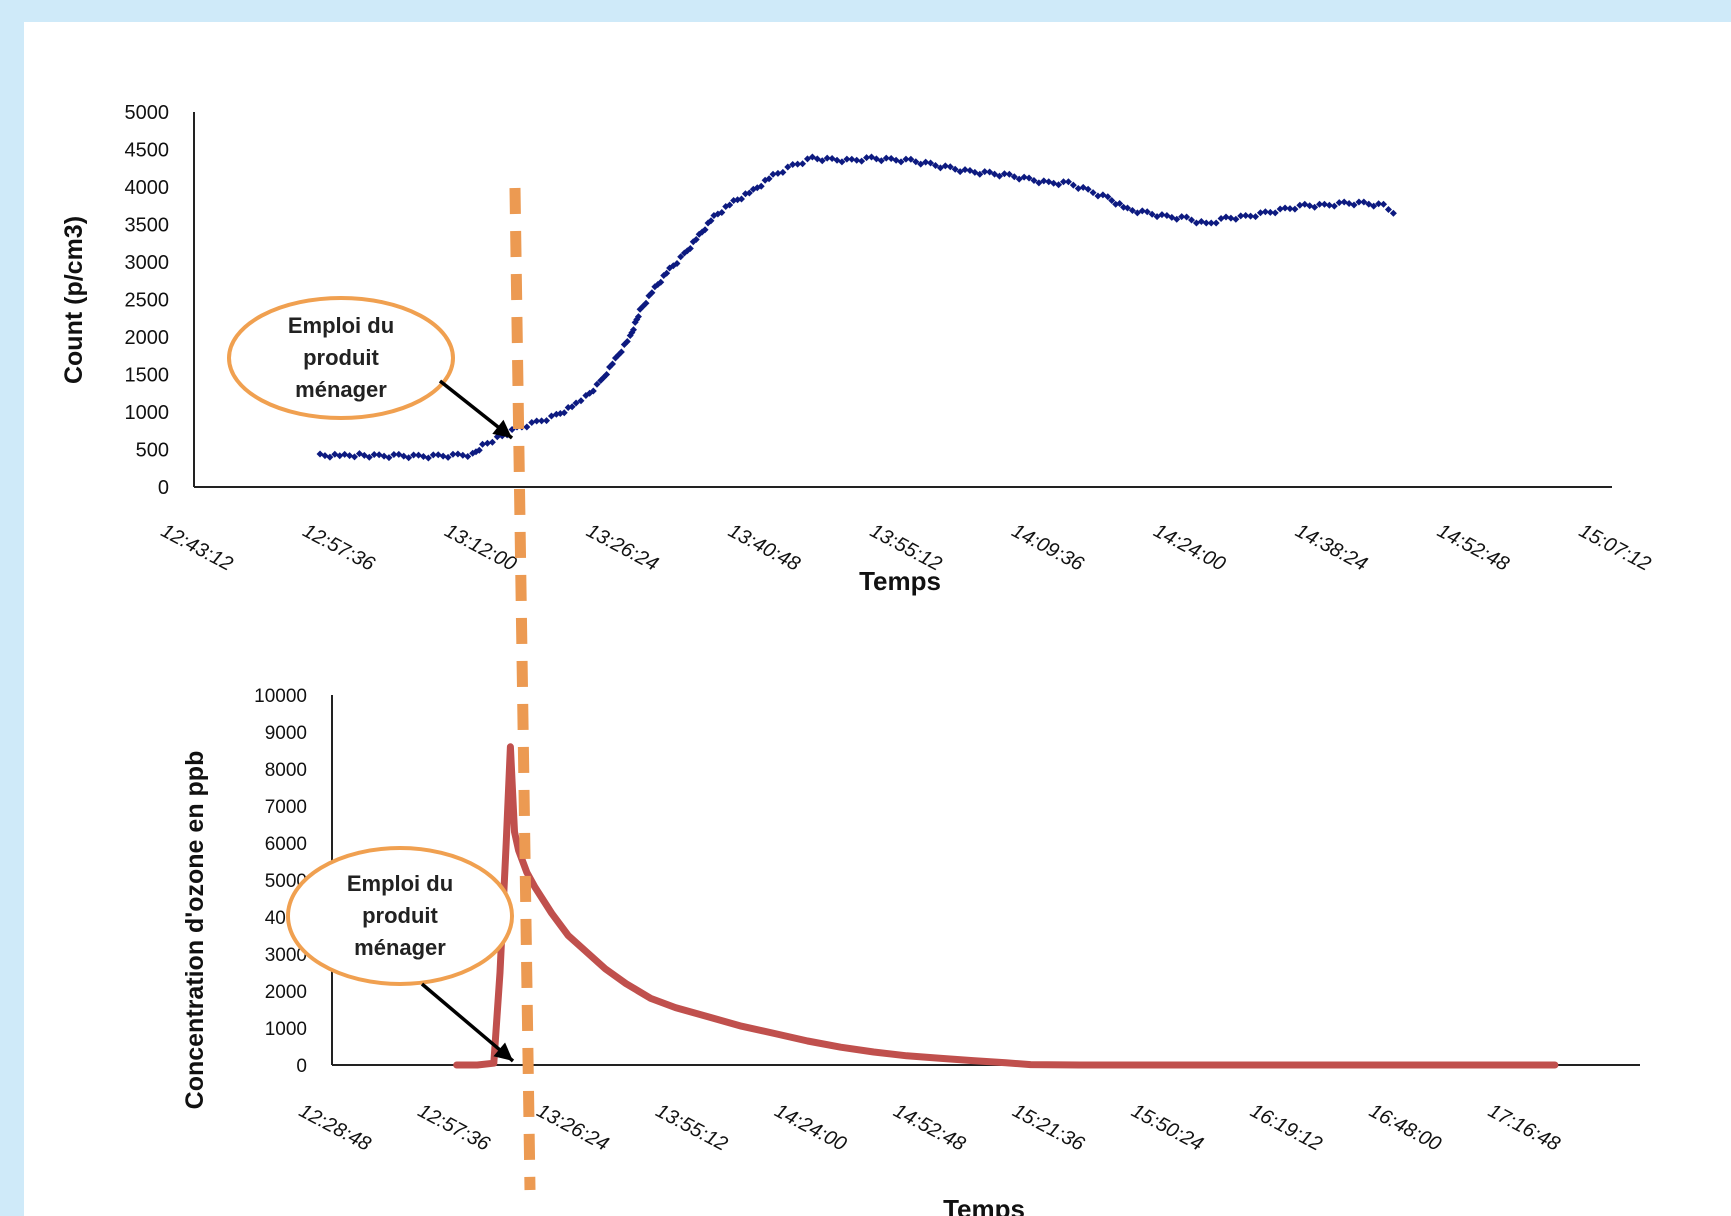 This screenshot has width=1731, height=1216. Describe the element at coordinates (196, 548) in the screenshot. I see `x-tick-label: 12:43:12` at that location.